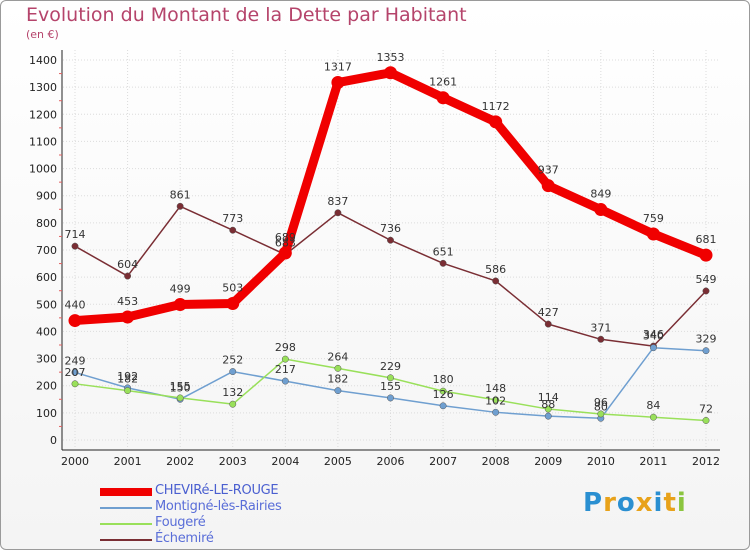  I want to click on chart-subtitle: (en €), so click(42, 34).